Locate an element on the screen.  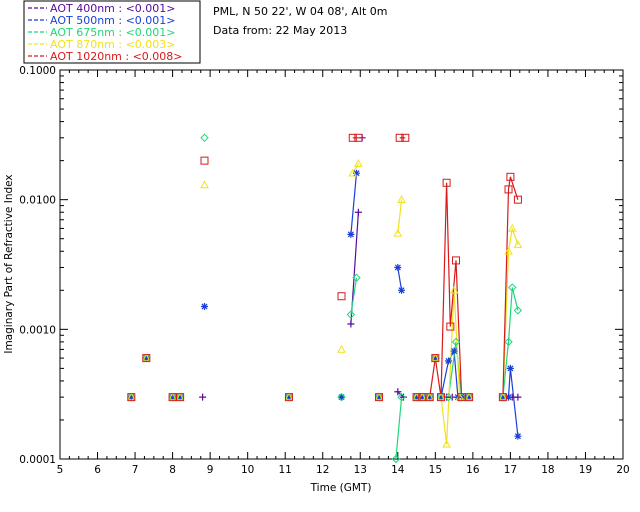
y-tick-label: 0.0001 is located at coordinates (37, 460).